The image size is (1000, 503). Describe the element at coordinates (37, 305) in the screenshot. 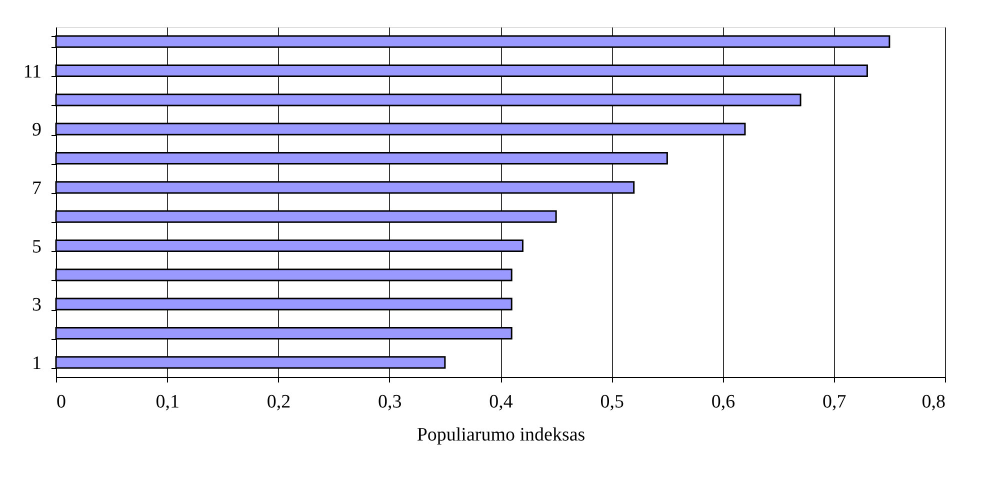

I see `y-tick-label: 3` at that location.